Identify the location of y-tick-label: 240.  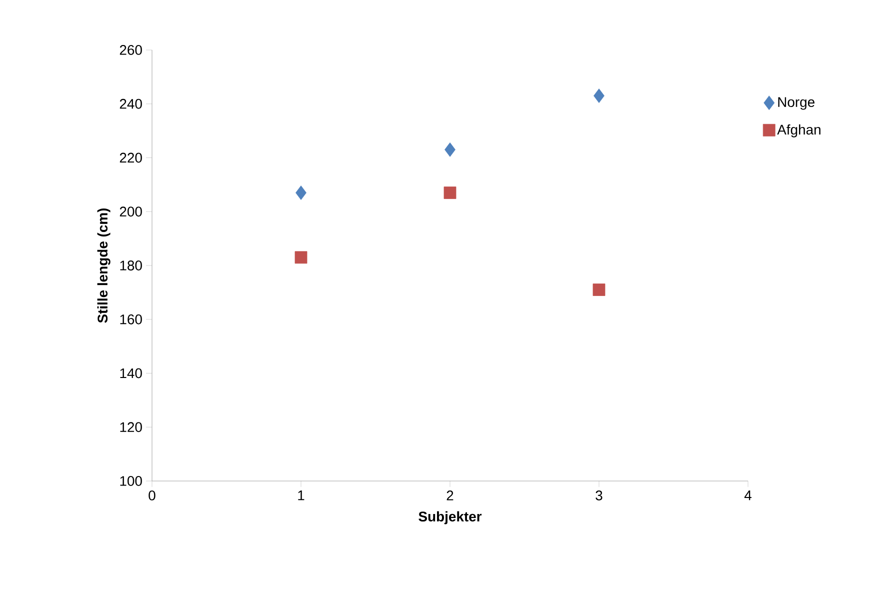
(131, 103).